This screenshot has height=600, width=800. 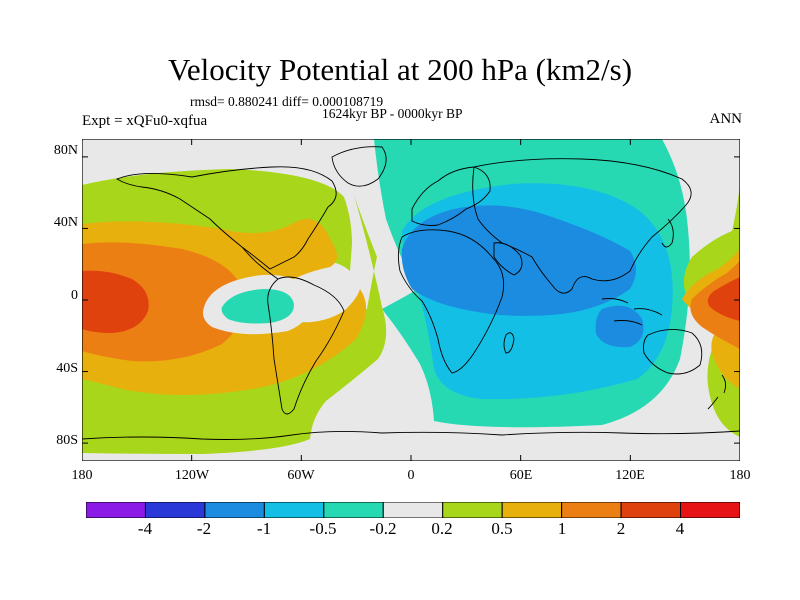 I want to click on colorbar-label: -1, so click(x=264, y=528).